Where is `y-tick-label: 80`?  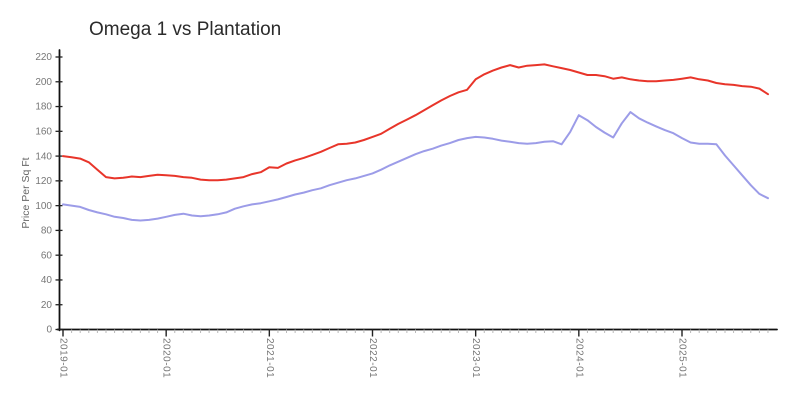 y-tick-label: 80 is located at coordinates (47, 231).